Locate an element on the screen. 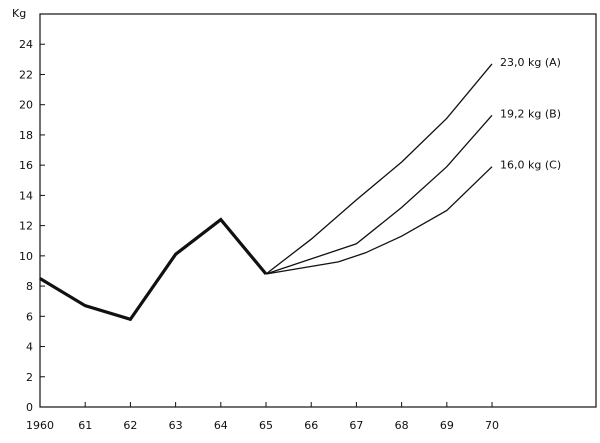 The image size is (600, 443). x-tick-label: 69 is located at coordinates (447, 425).